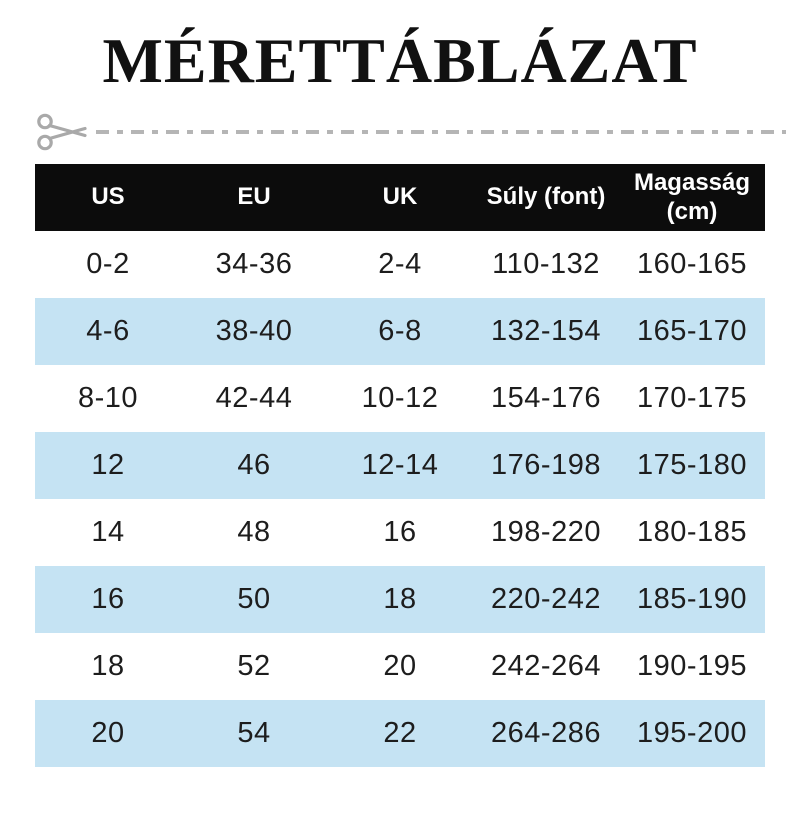 The width and height of the screenshot is (800, 826). I want to click on table-cell: 242-264, so click(546, 666).